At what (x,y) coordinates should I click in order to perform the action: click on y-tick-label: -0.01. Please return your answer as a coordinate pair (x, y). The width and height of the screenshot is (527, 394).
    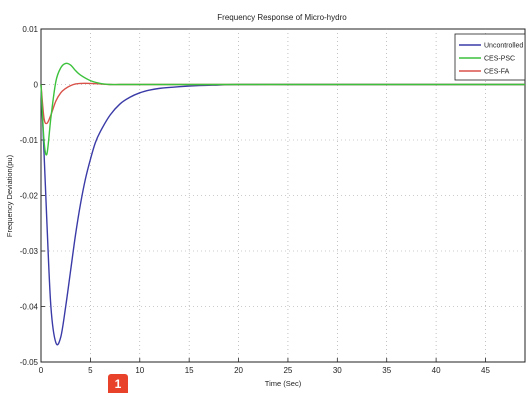
    Looking at the image, I should click on (29, 140).